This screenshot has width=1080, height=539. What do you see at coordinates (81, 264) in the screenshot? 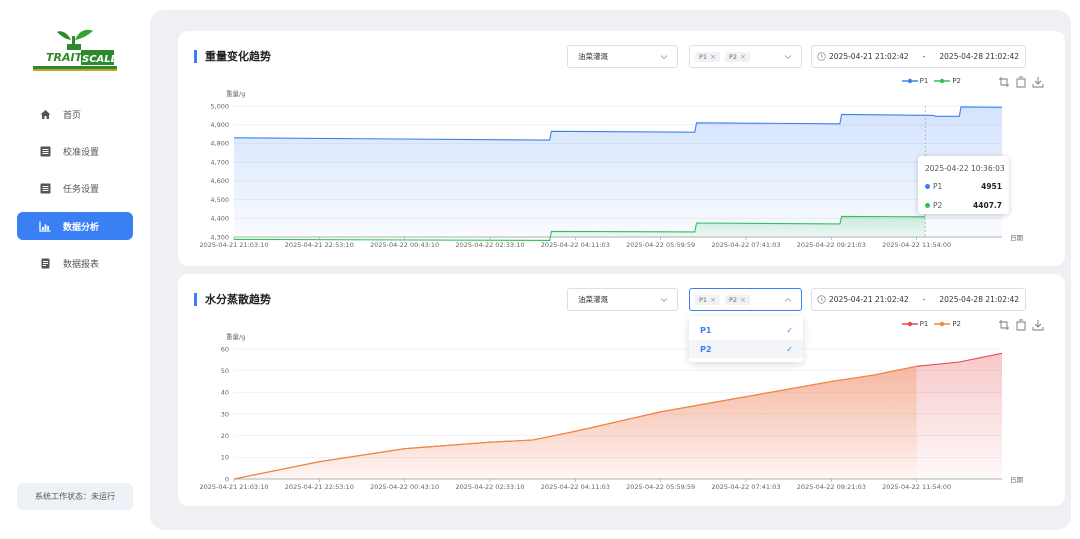
I see `sidebar-item-label: 数据报表` at bounding box center [81, 264].